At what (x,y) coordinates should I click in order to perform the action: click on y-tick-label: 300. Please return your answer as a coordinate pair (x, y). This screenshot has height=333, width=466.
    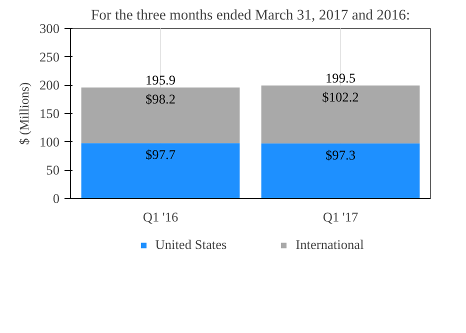
    Looking at the image, I should click on (50, 28).